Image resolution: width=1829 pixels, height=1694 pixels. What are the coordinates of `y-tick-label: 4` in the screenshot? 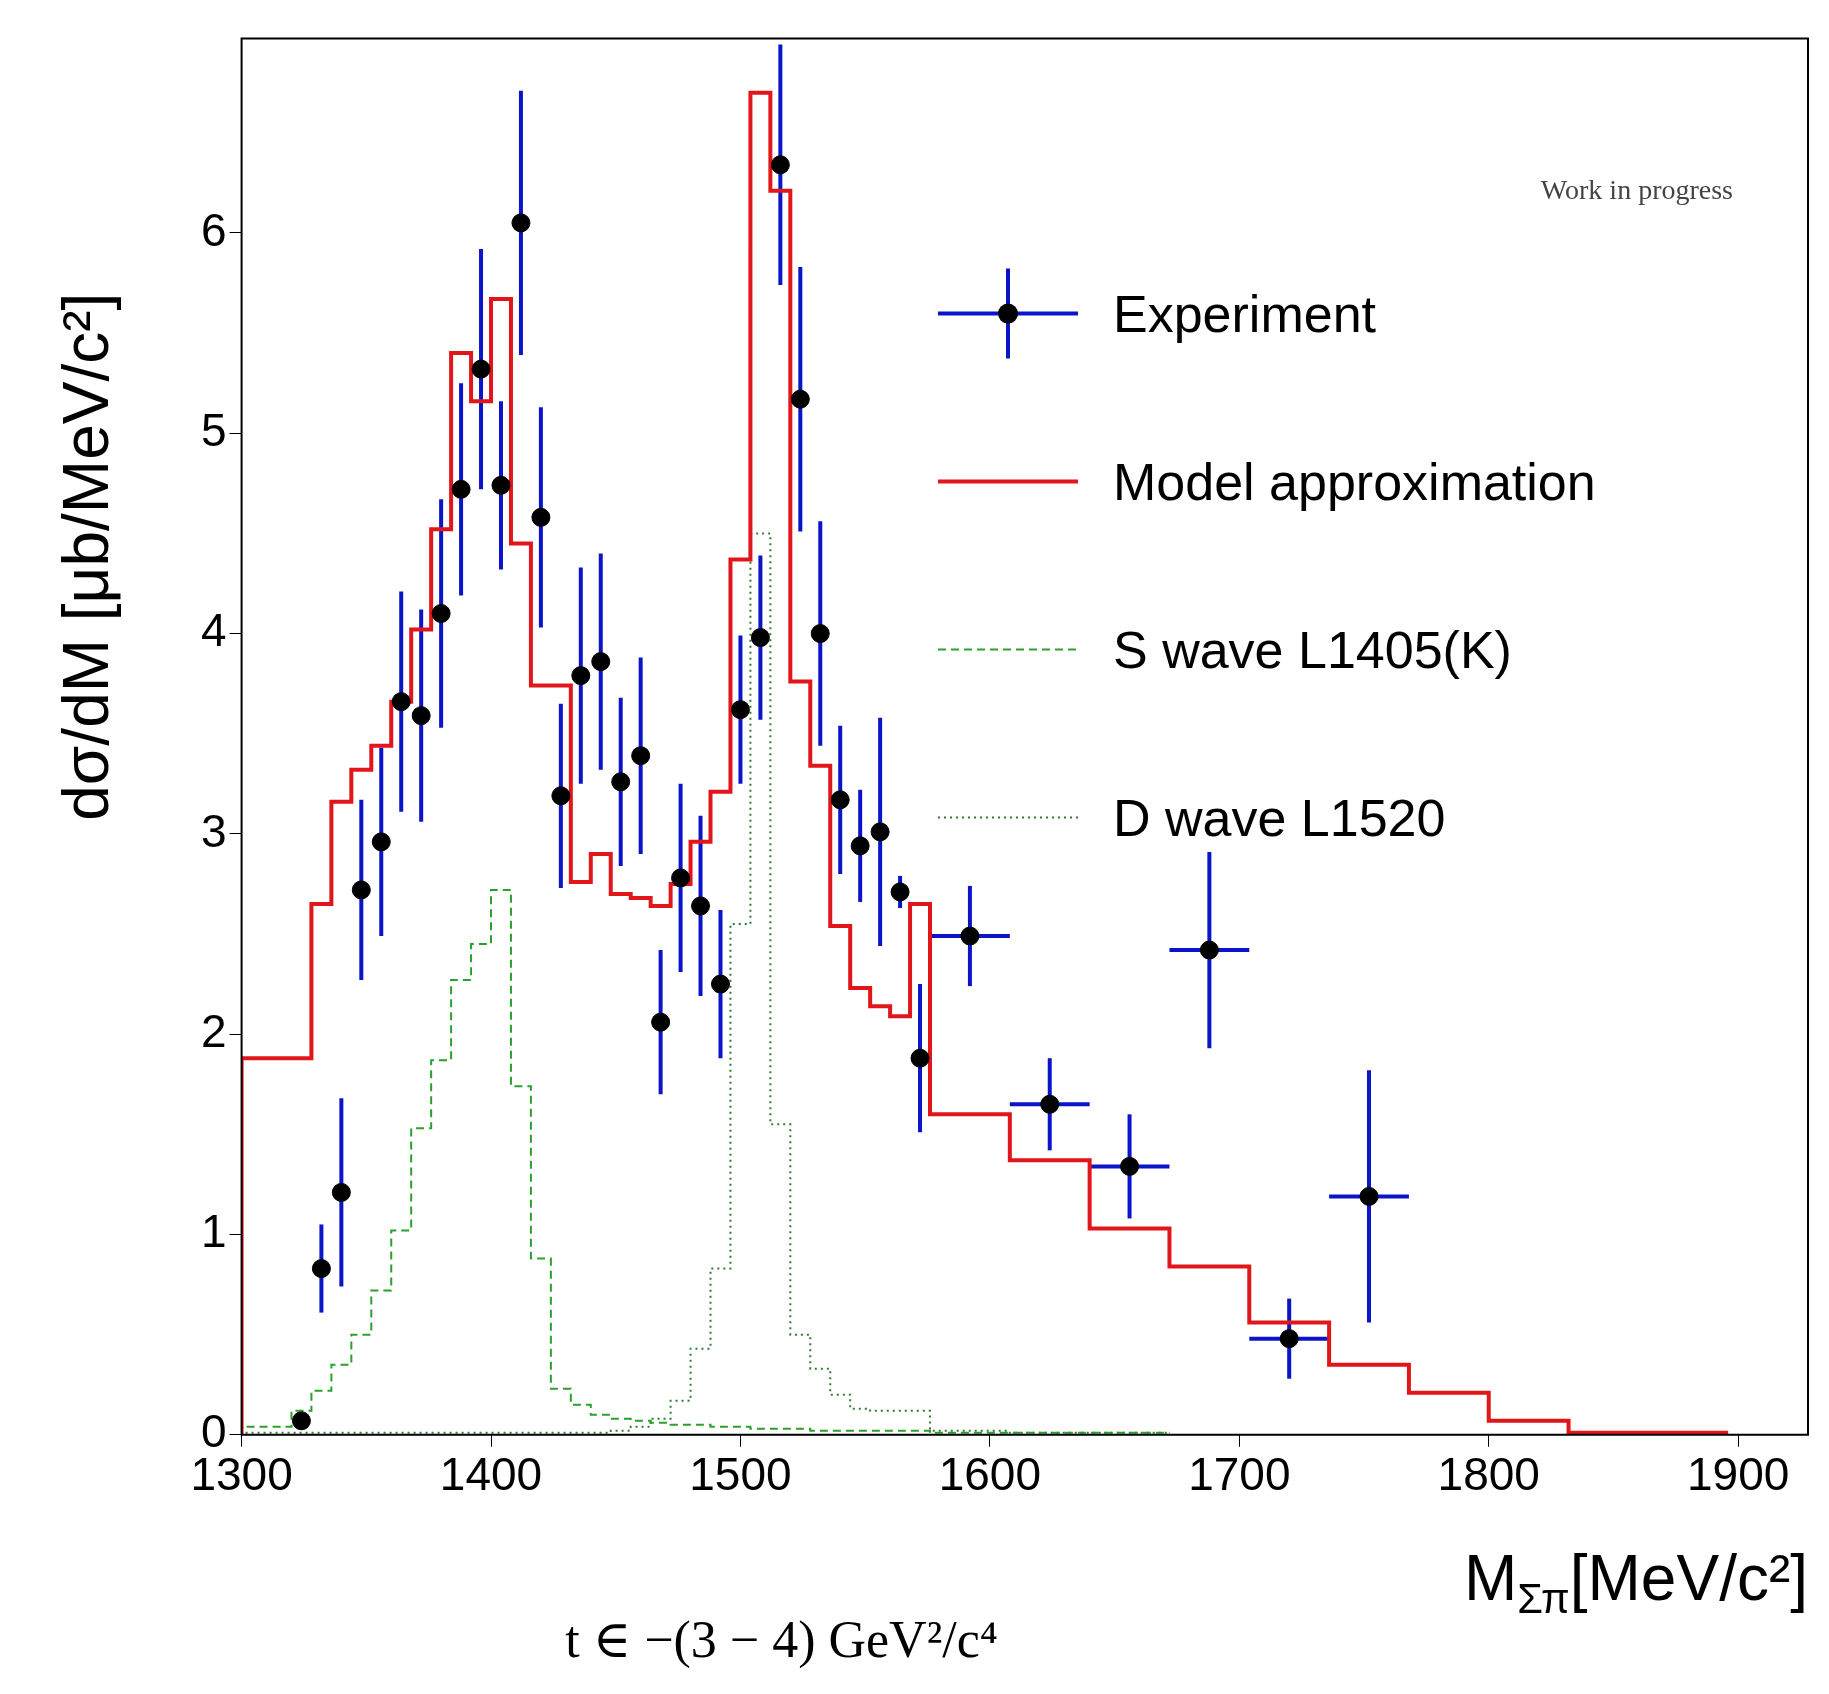 It's located at (213, 630).